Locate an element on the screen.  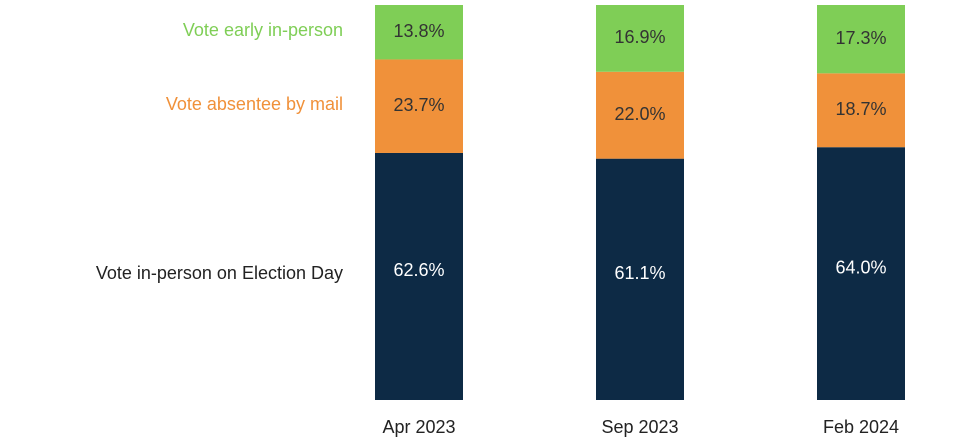
value-label: 17.3% is located at coordinates (860, 38).